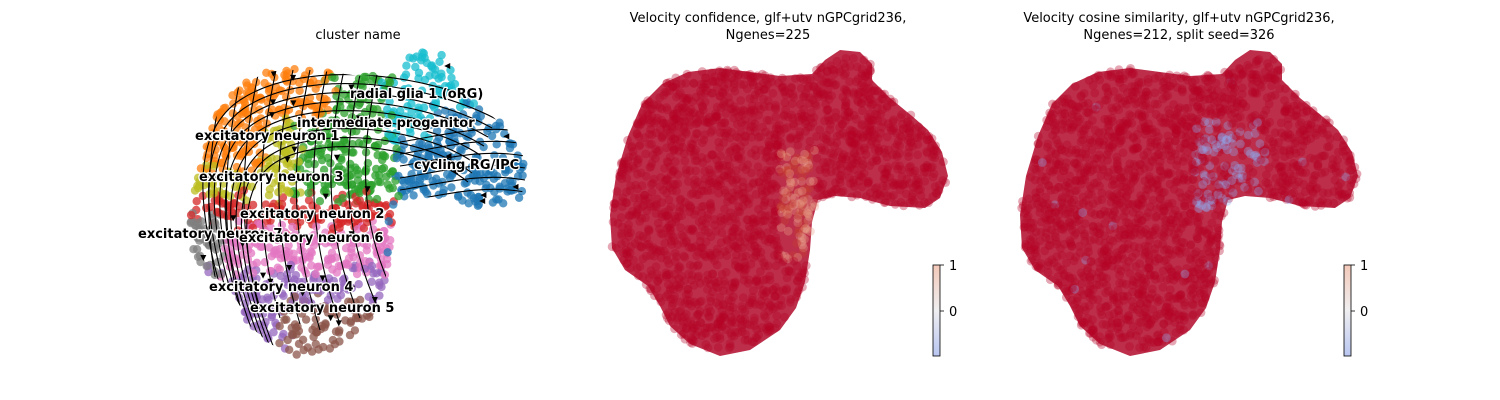  I want to click on streamline, so click(462, 159).